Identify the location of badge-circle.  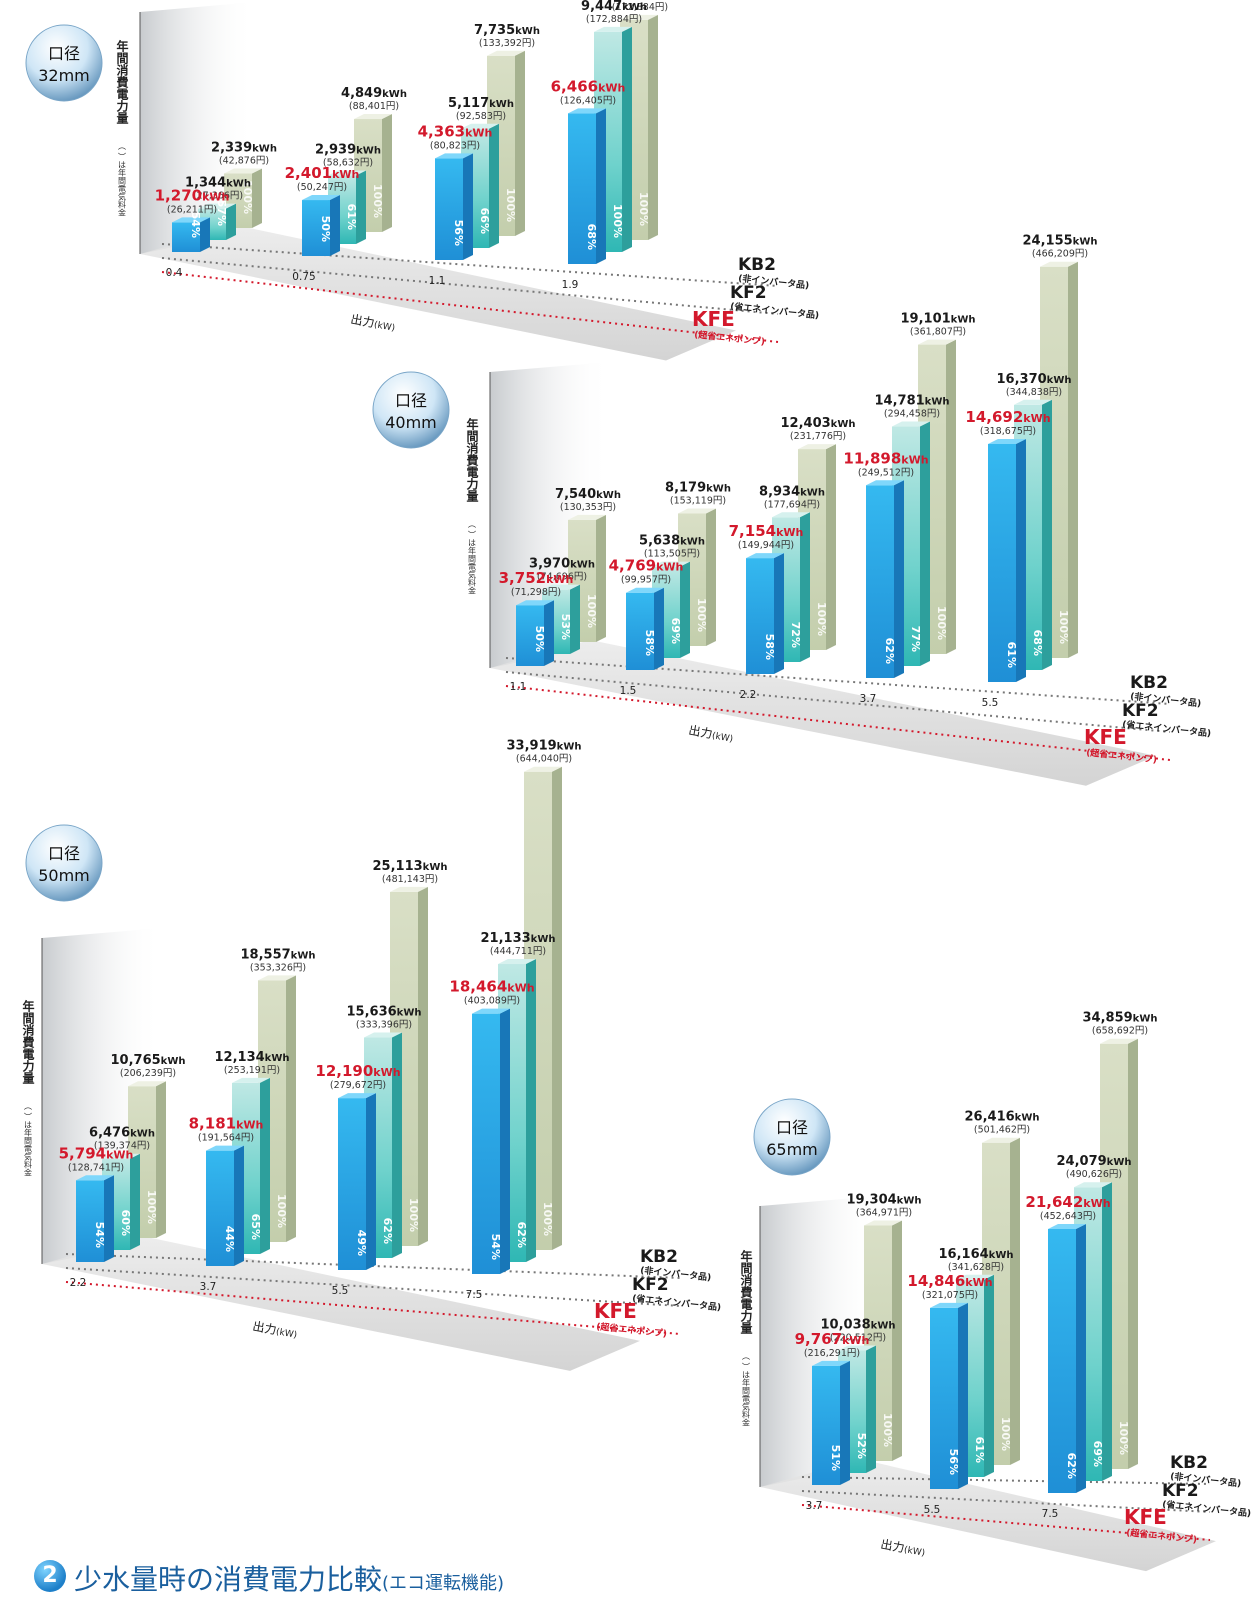
(411, 410).